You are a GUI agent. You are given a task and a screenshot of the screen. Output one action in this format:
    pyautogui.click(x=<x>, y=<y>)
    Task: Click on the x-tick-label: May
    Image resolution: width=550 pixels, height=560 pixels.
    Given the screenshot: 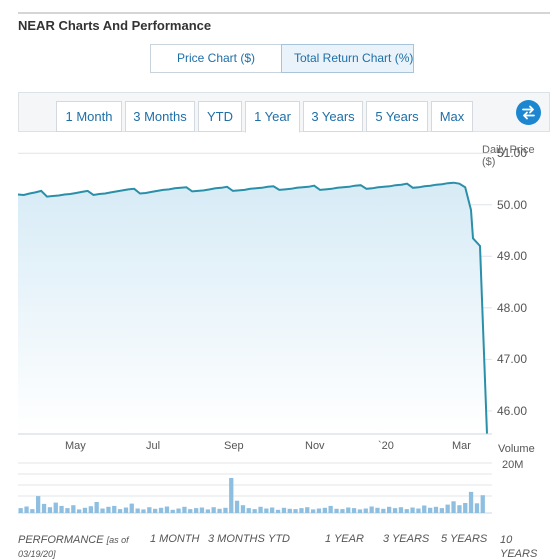 What is the action you would take?
    pyautogui.click(x=75, y=446)
    